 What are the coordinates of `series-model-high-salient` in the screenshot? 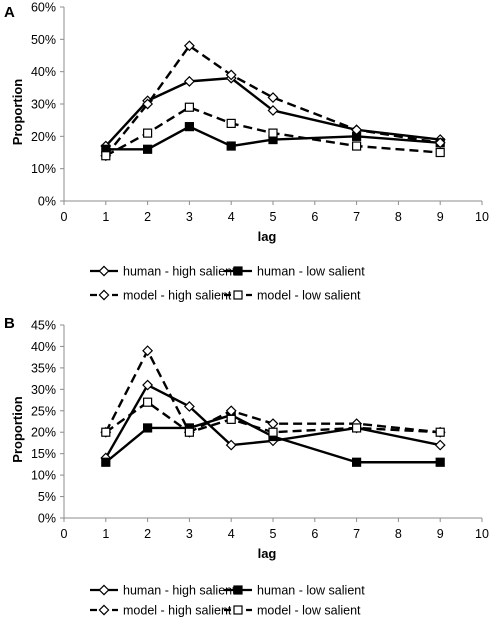 It's located at (273, 391).